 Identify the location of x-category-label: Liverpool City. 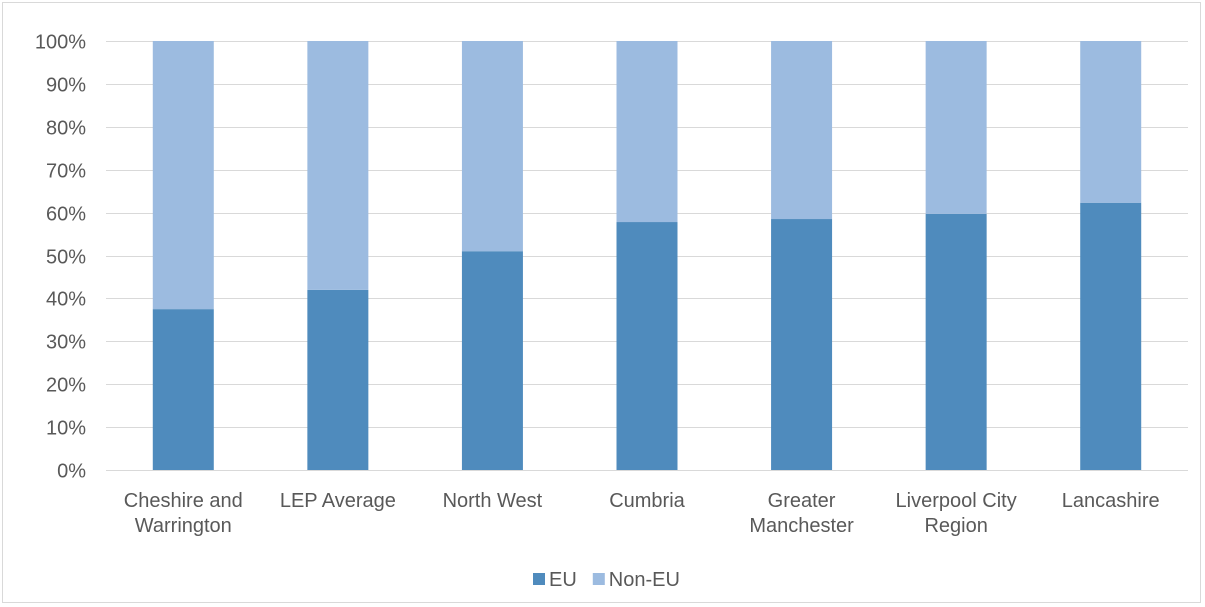
(956, 501).